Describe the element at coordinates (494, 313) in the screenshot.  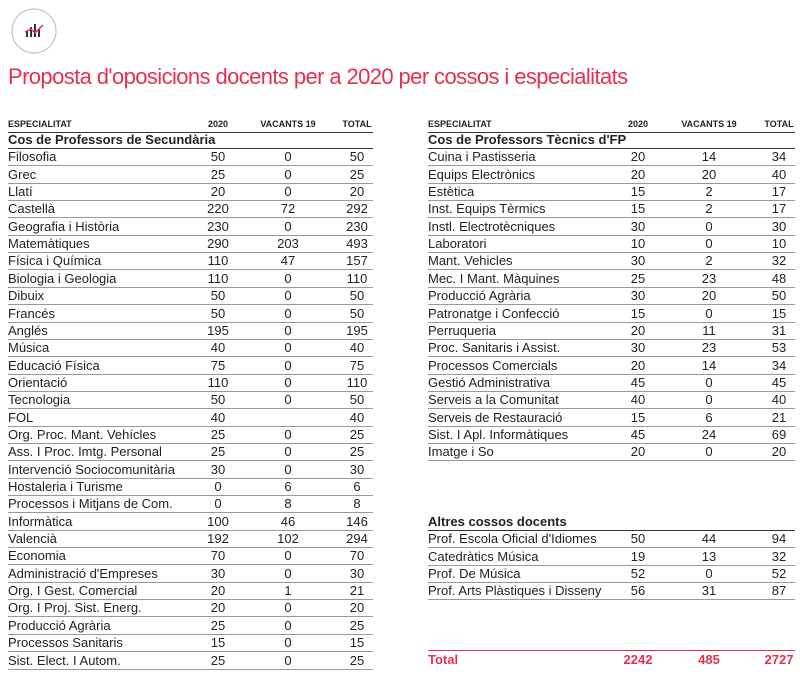
I see `row-label: Patronatge i Confecció` at that location.